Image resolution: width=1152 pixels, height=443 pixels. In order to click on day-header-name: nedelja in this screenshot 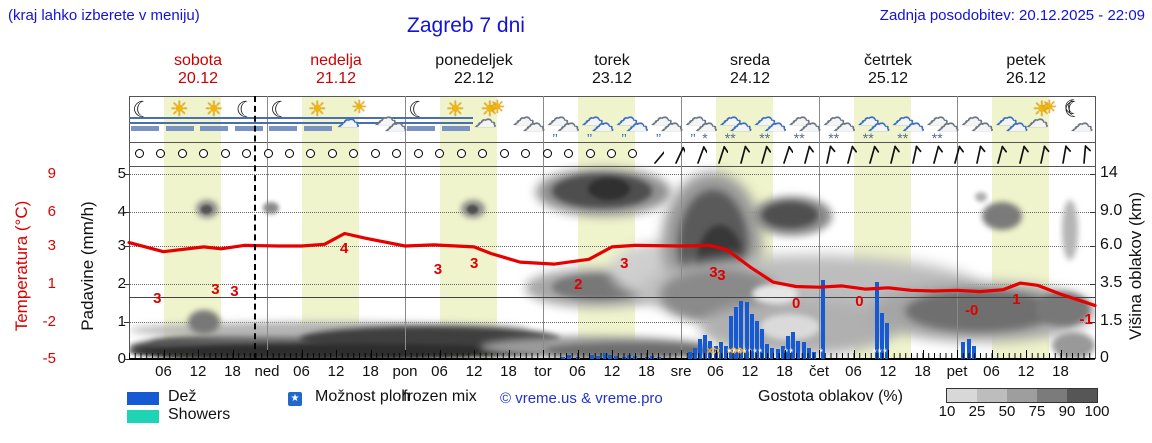, I will do `click(336, 60)`.